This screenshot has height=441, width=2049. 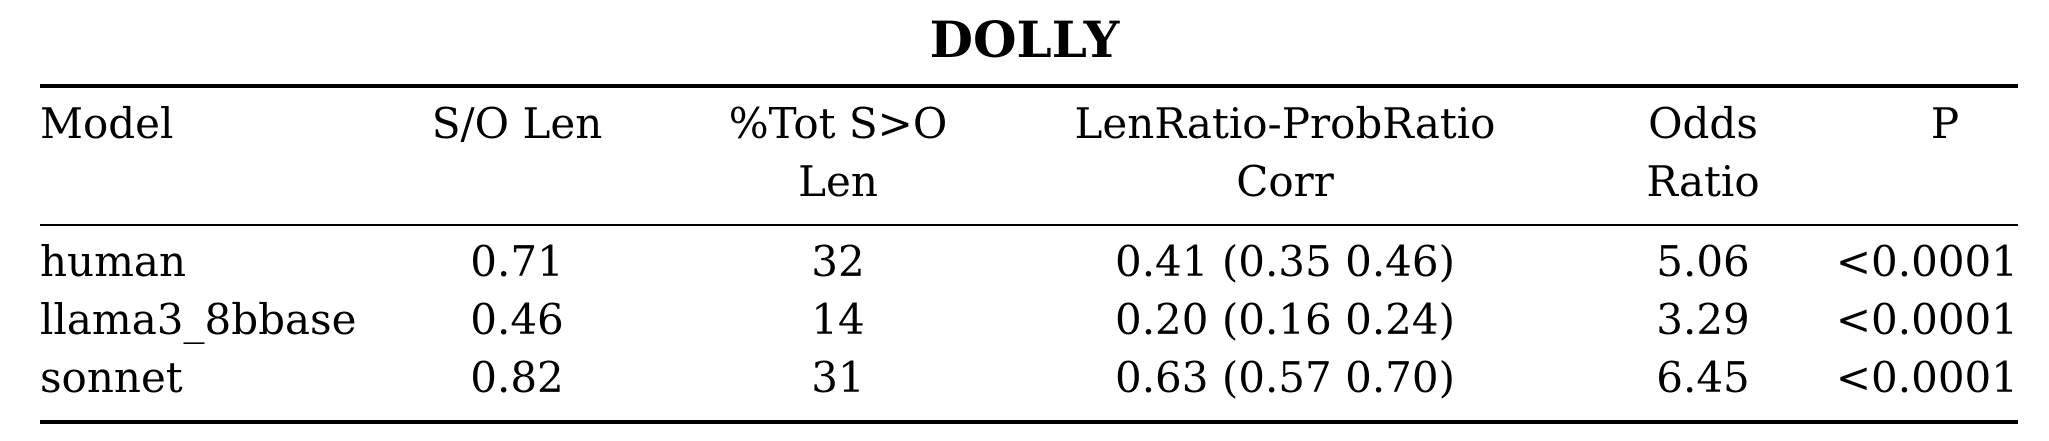 I want to click on table-cell-odds: 3.29, so click(x=1703, y=319).